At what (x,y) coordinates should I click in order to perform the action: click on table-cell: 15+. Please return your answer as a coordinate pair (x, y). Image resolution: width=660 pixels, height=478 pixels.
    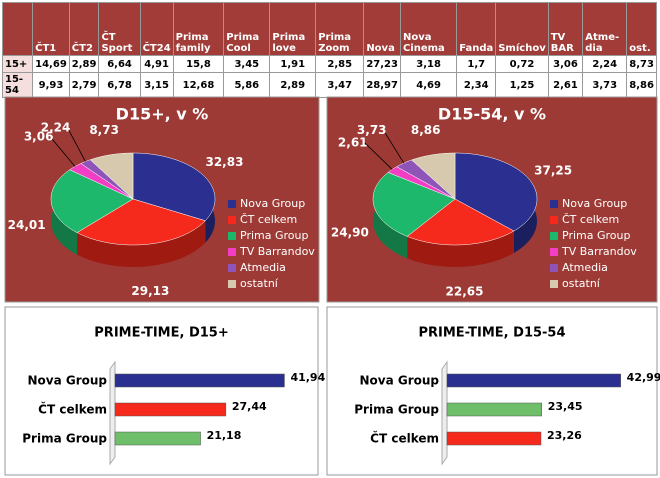
    Looking at the image, I should click on (17, 64).